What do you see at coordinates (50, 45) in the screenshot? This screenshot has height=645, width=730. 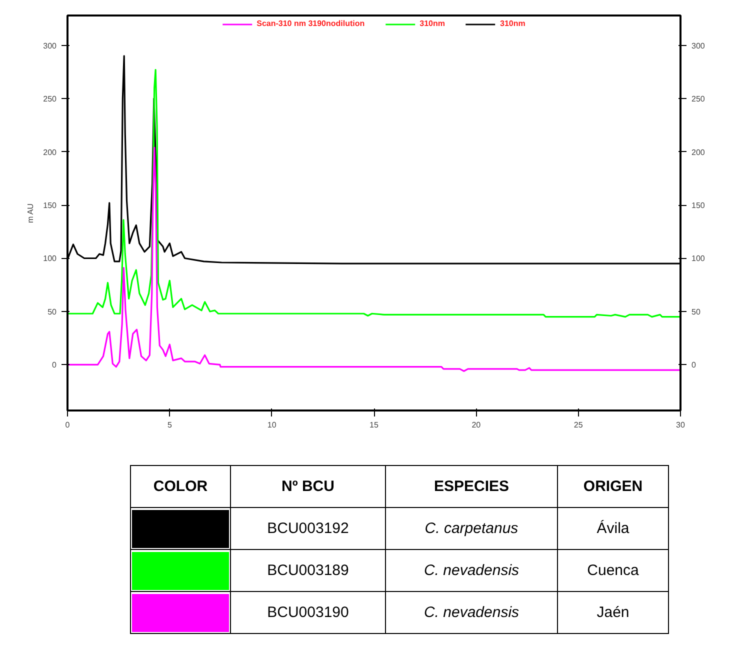 I see `y-tick-label: 300` at bounding box center [50, 45].